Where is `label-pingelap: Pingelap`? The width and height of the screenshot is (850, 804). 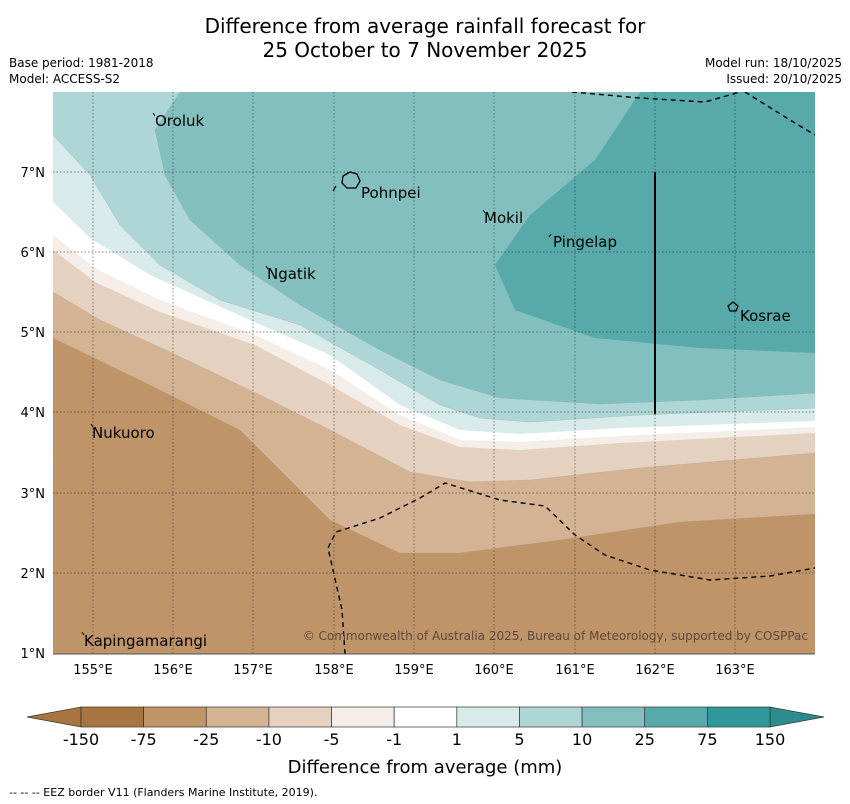
label-pingelap: Pingelap is located at coordinates (585, 242).